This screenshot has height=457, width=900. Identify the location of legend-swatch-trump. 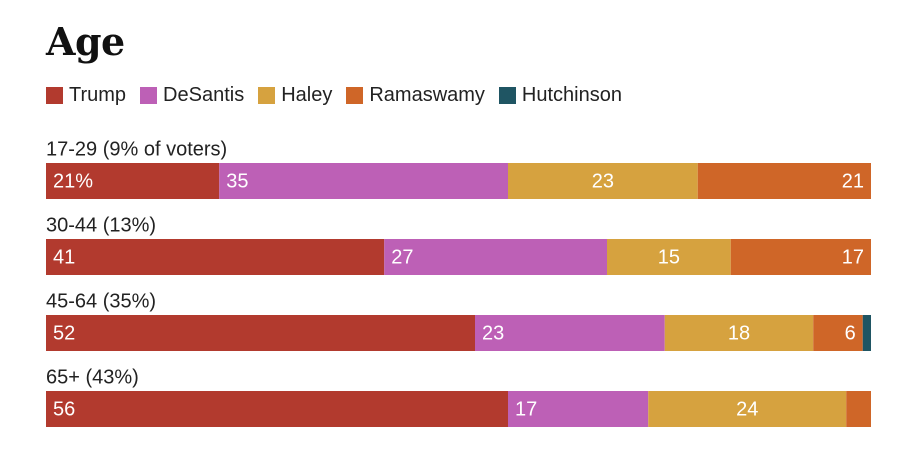
(54, 95).